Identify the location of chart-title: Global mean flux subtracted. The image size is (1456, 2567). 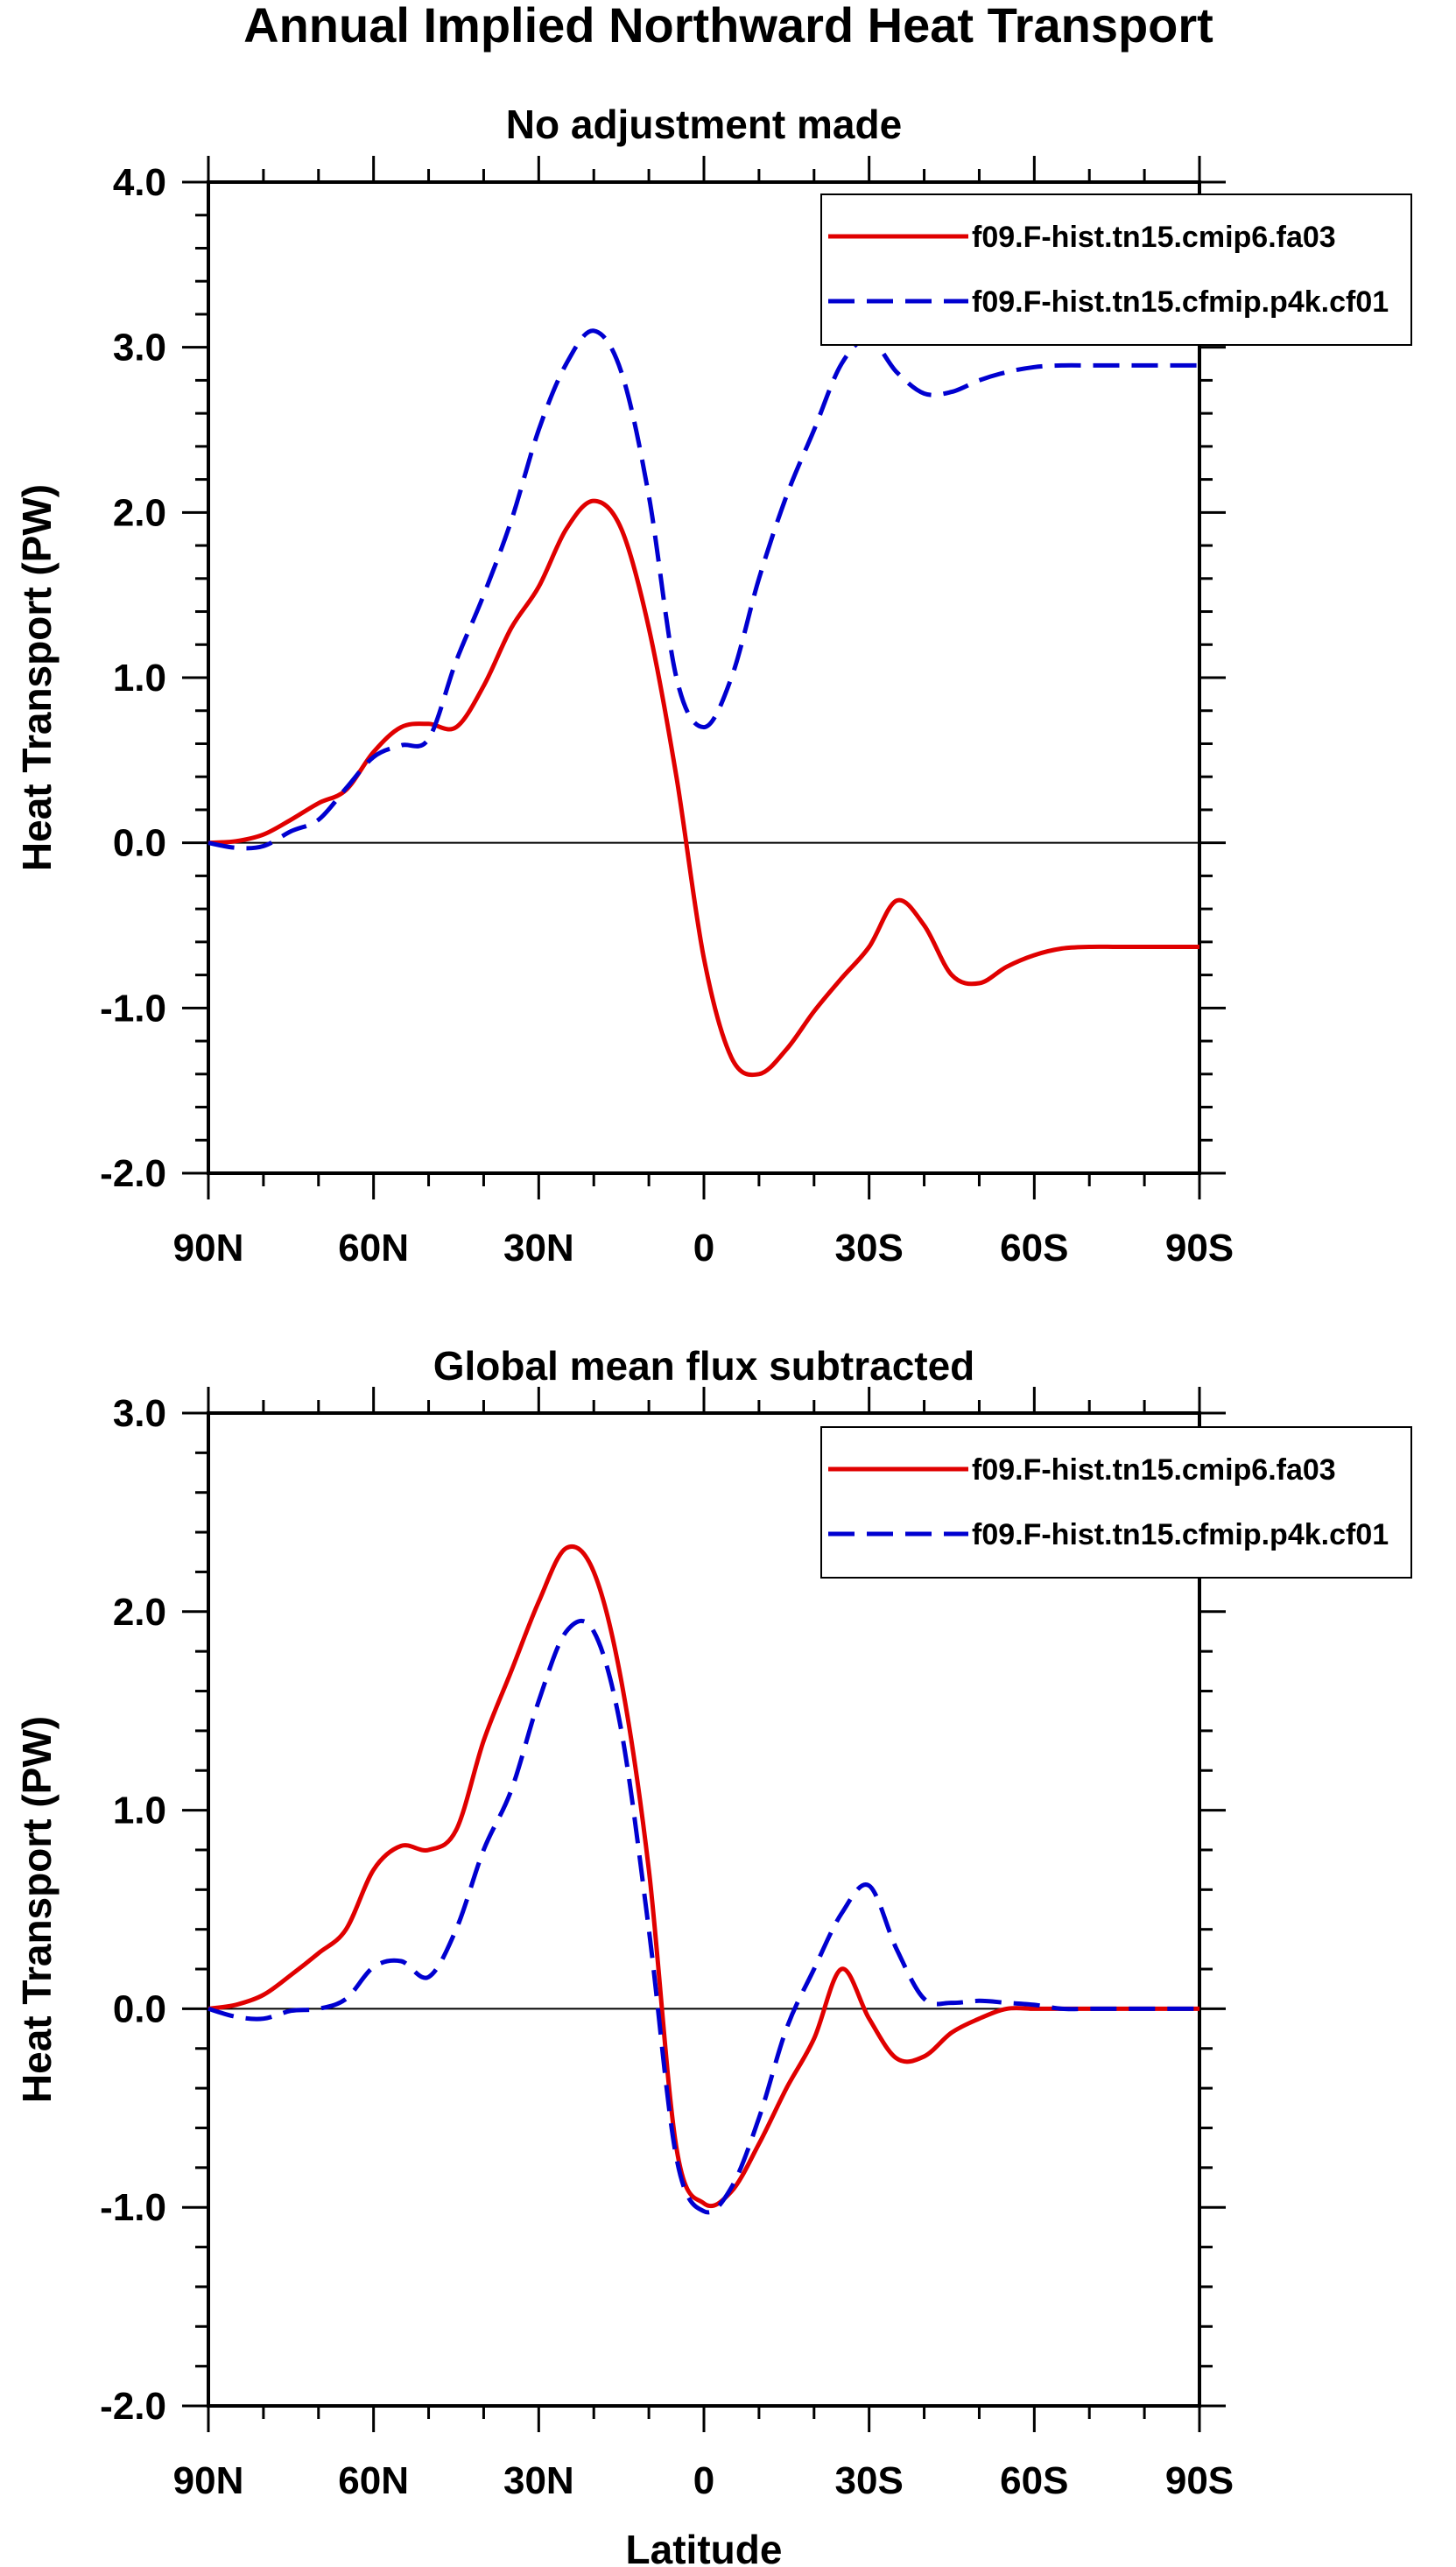
(704, 1366).